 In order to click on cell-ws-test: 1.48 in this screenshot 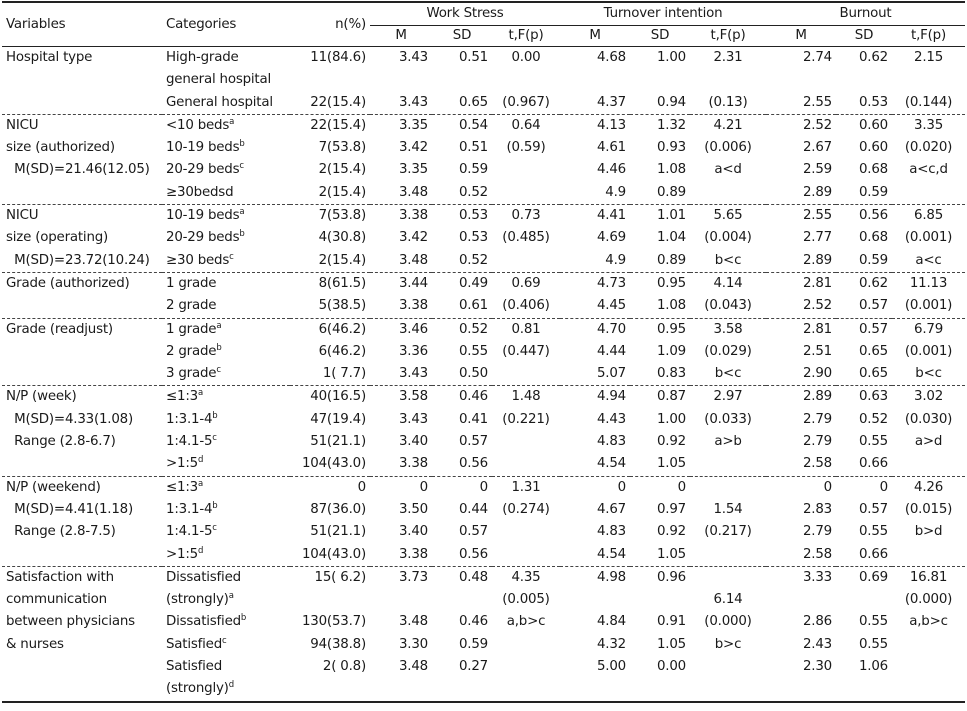, I will do `click(526, 397)`.